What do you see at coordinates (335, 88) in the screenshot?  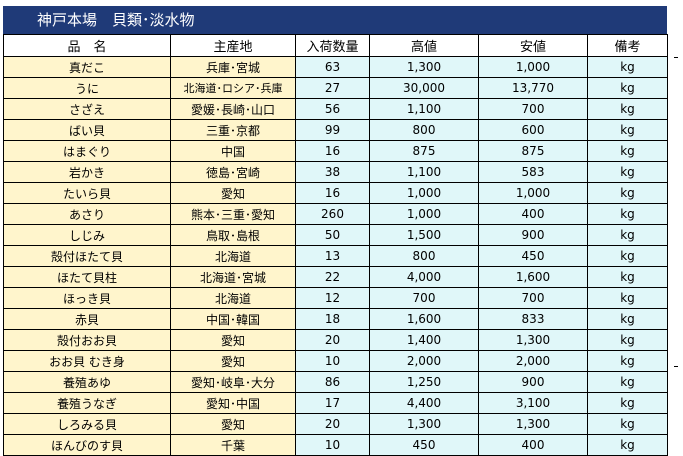 I see `table-row: うに 北海道･ロシア･兵庫 27 30,000 13,770 kg` at bounding box center [335, 88].